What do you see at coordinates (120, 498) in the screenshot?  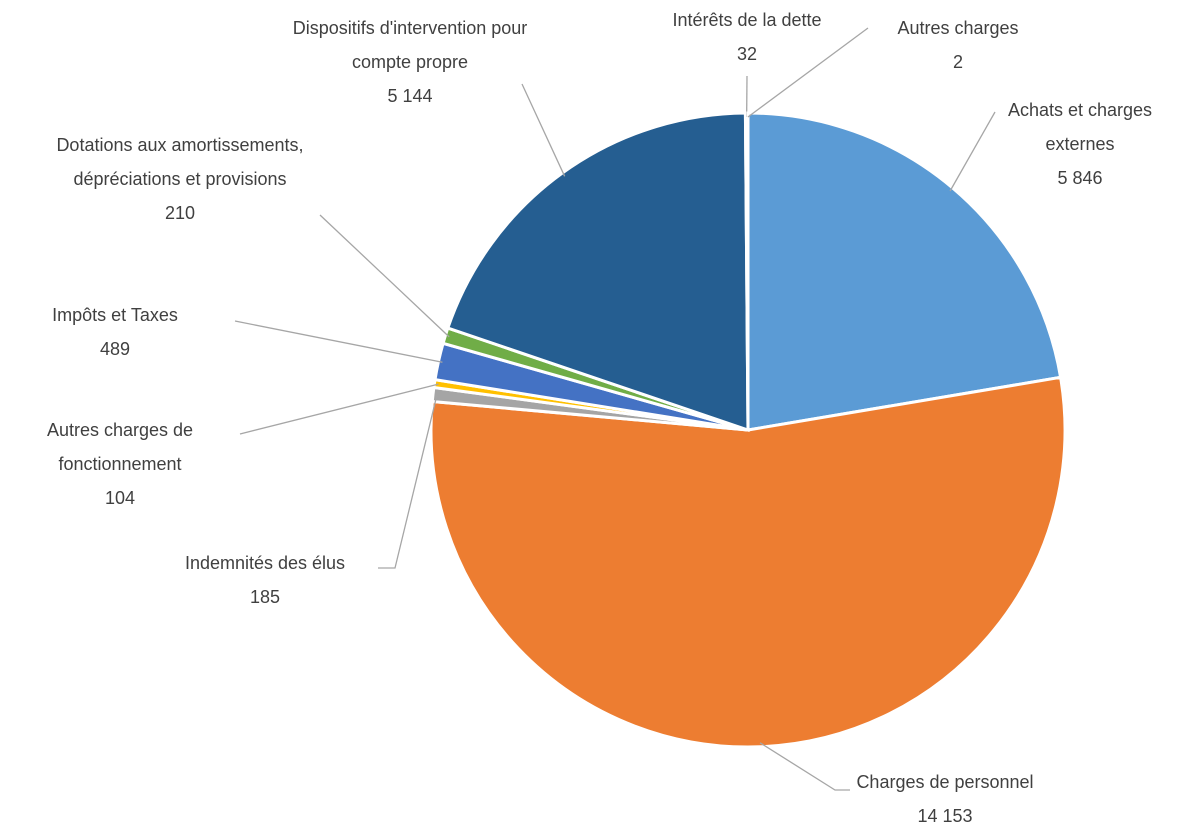 I see `value-label: 104` at bounding box center [120, 498].